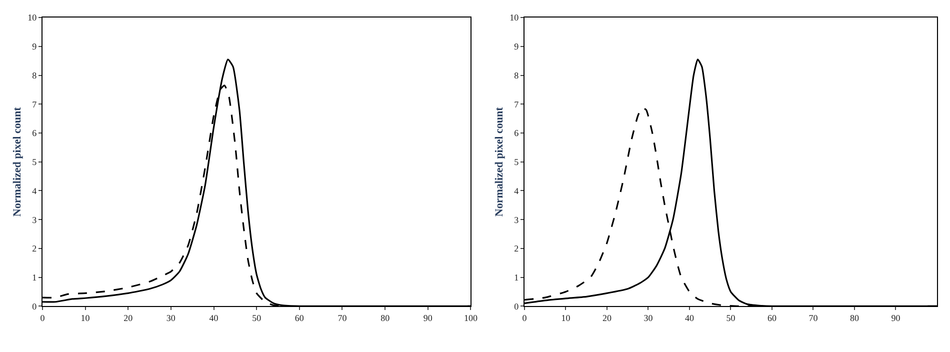 This screenshot has width=950, height=352. Describe the element at coordinates (471, 318) in the screenshot. I see `x-tick-label: 100` at that location.